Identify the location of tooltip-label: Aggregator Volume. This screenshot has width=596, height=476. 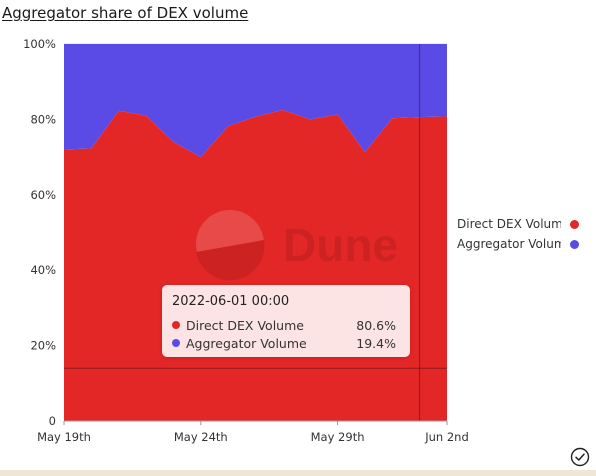
(246, 343).